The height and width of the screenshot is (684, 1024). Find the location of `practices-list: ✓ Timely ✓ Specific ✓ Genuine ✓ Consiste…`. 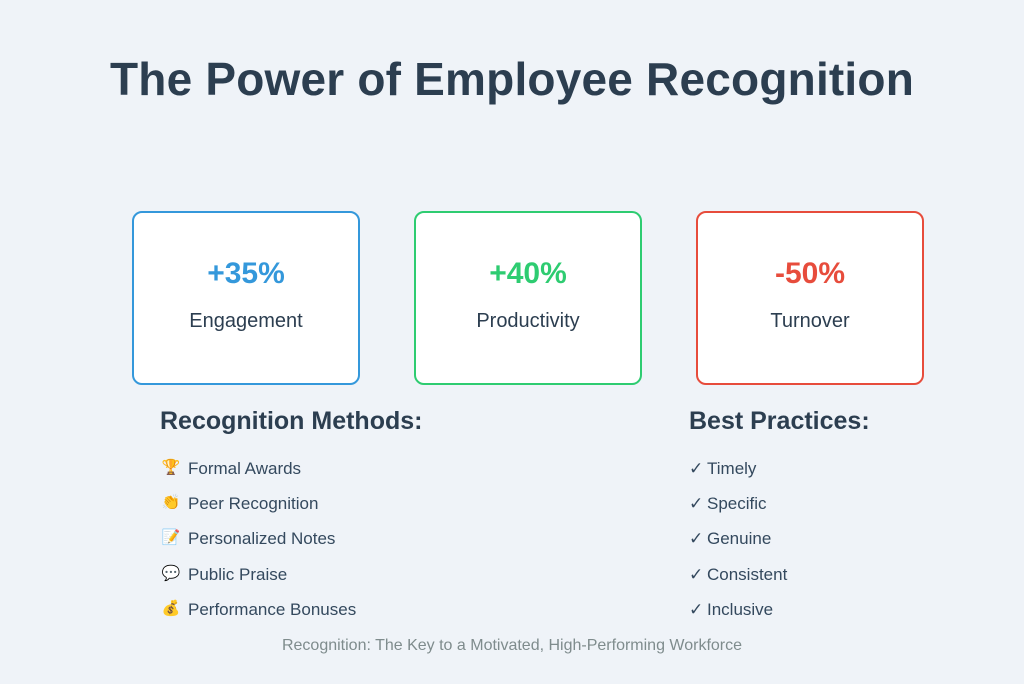

practices-list: ✓ Timely ✓ Specific ✓ Genuine ✓ Consiste… is located at coordinates (738, 545).